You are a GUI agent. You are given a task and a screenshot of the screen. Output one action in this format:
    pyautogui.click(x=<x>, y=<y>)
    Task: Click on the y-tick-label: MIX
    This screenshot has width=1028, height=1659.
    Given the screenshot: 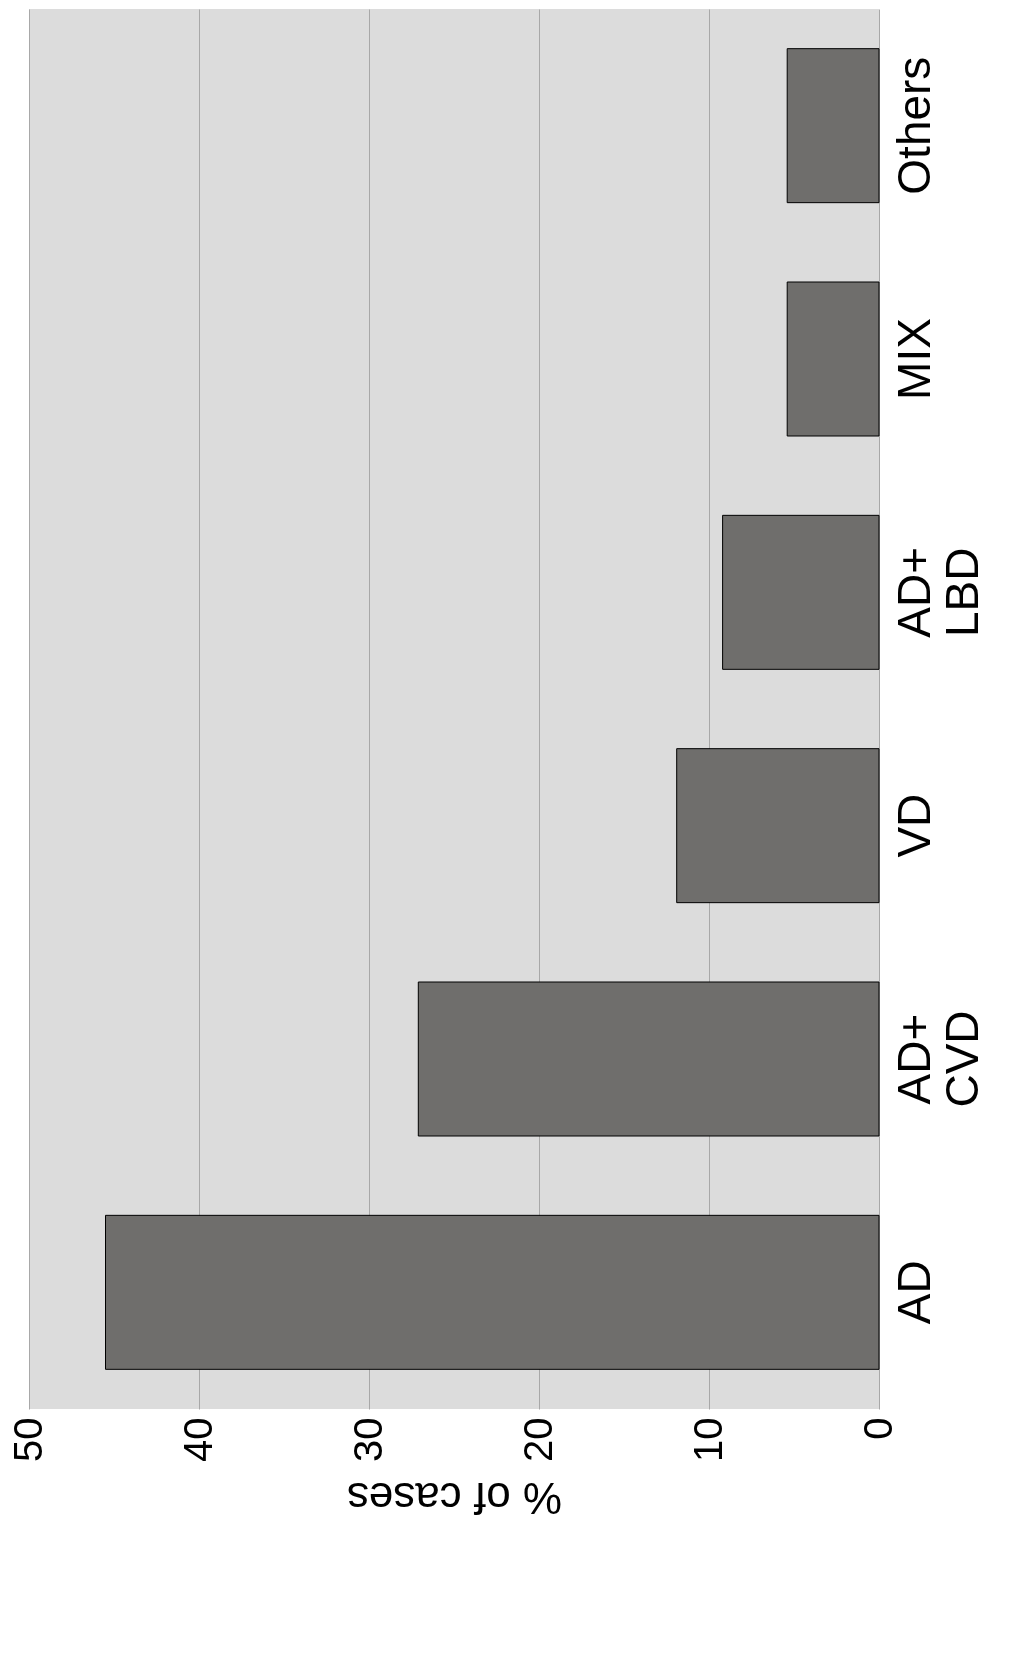 What is the action you would take?
    pyautogui.click(x=913, y=359)
    